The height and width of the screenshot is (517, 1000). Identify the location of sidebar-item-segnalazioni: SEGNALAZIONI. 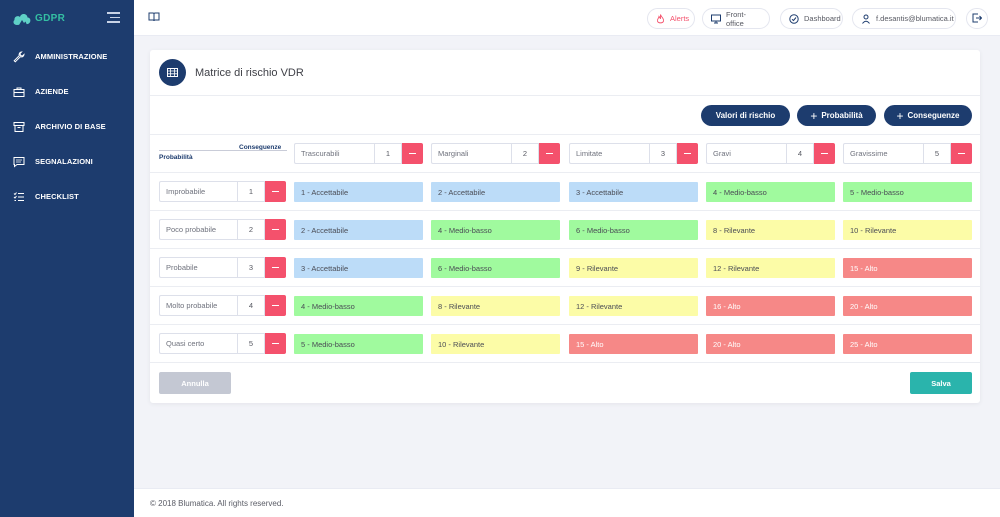
(67, 161).